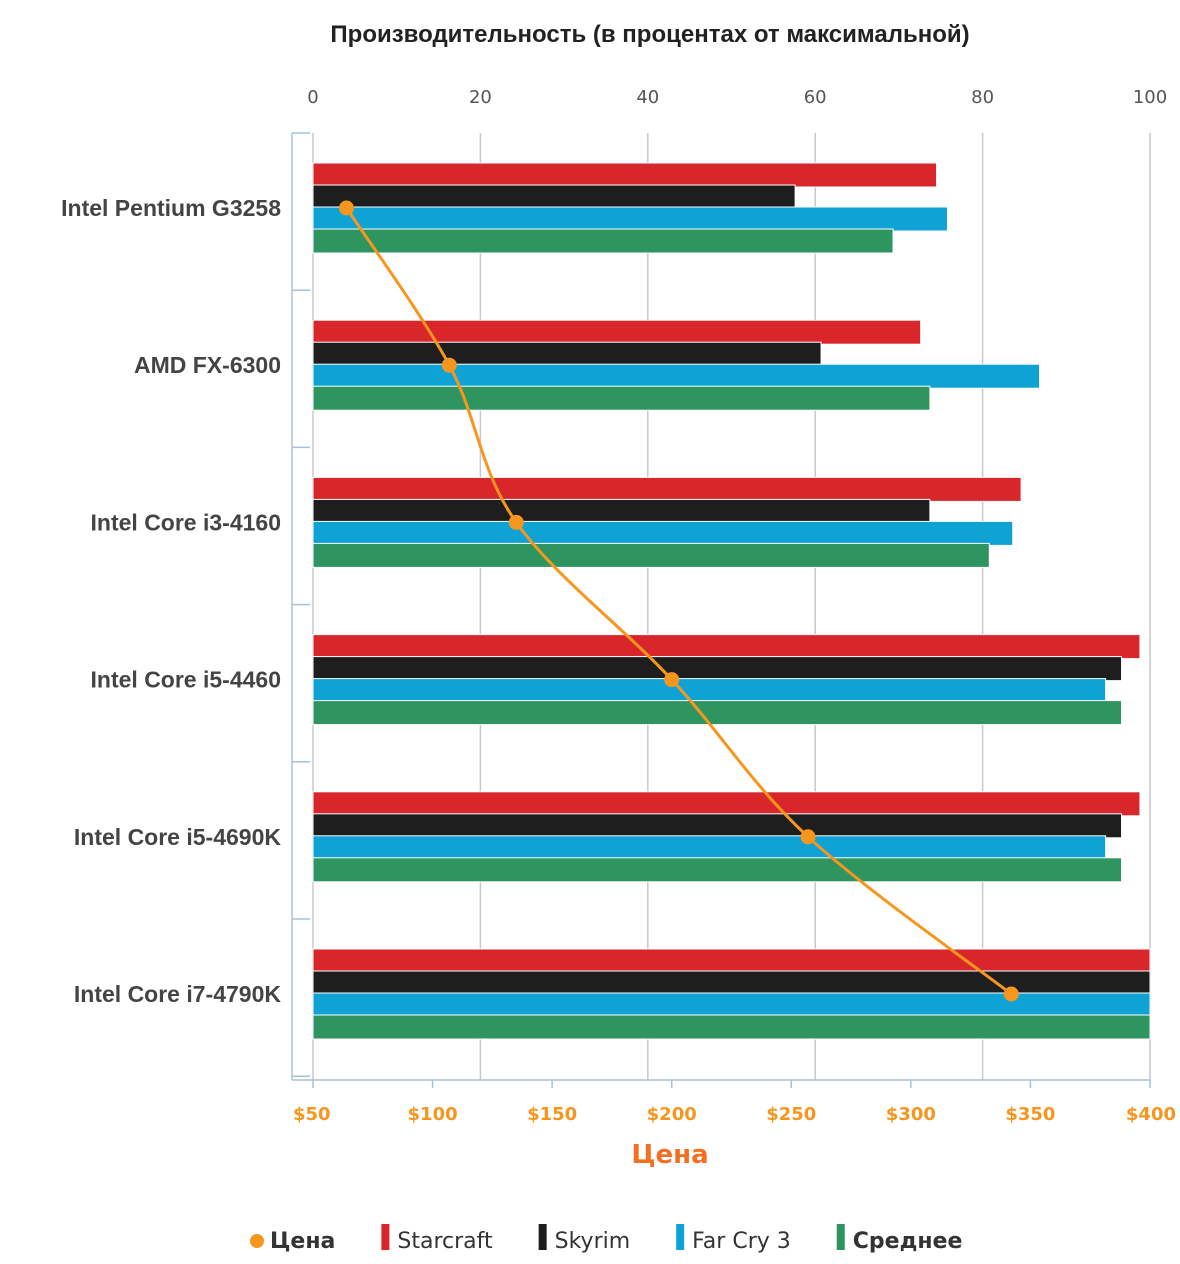  I want to click on legend: Цена Starcraft Skyrim Far Cry 3 Среднее, so click(606, 1239).